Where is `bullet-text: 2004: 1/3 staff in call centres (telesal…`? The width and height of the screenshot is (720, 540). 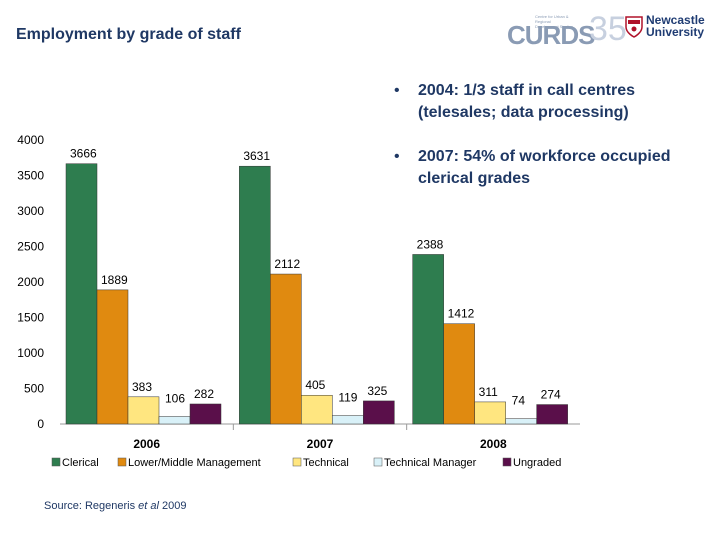 bullet-text: 2004: 1/3 staff in call centres (telesal… is located at coordinates (526, 101).